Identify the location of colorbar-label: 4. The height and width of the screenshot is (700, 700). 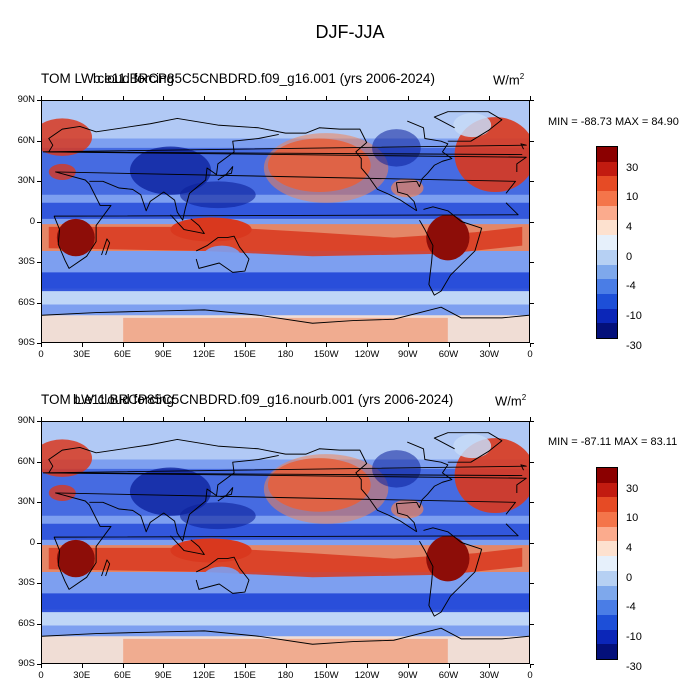
(629, 226).